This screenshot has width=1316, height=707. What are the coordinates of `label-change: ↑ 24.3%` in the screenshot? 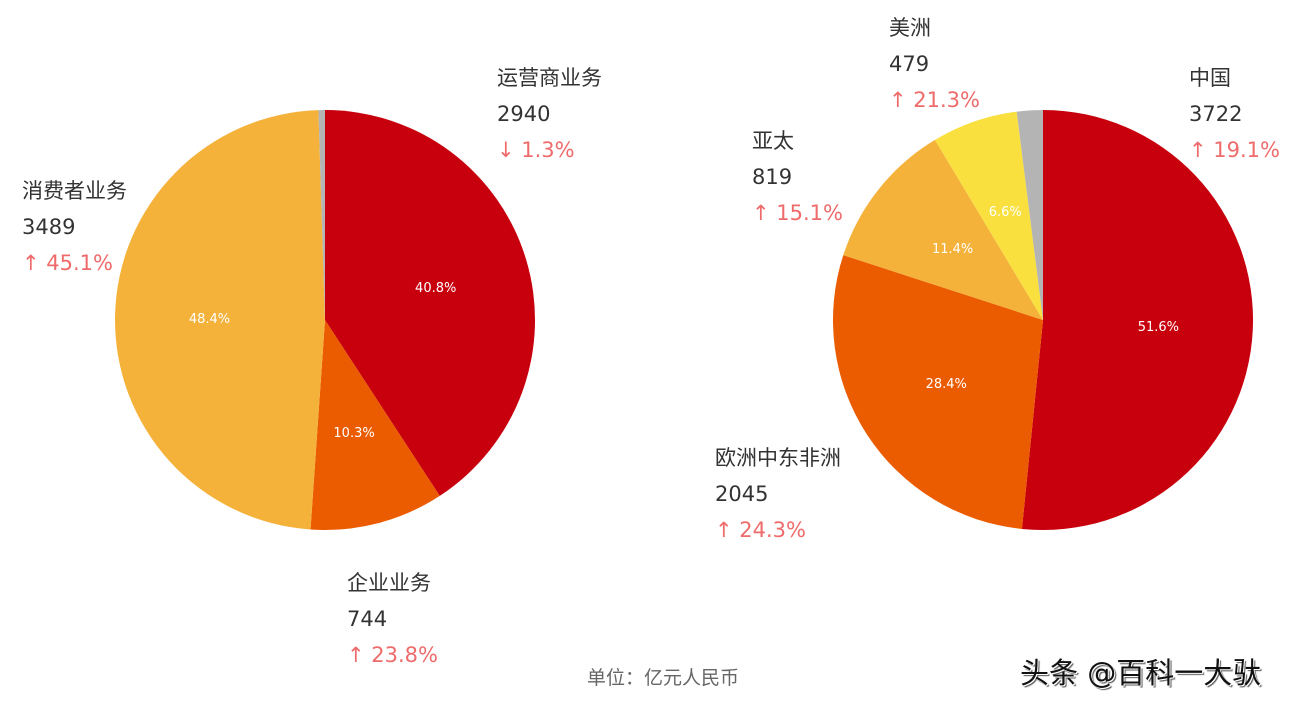 It's located at (760, 530).